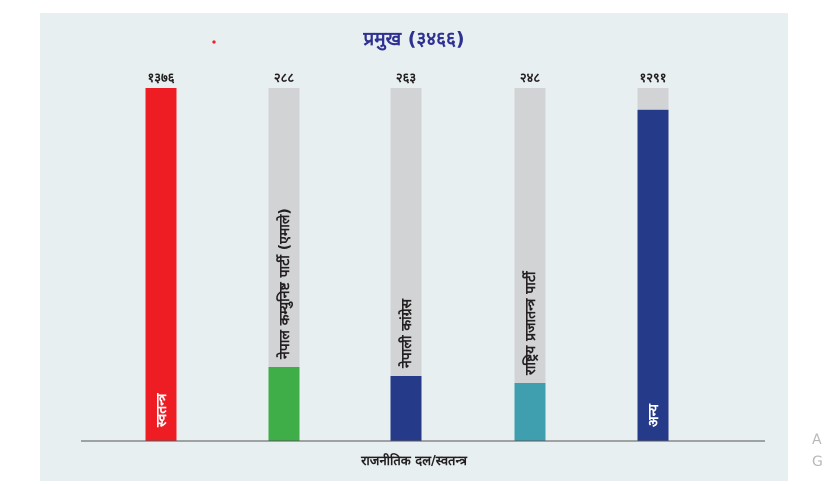 The image size is (824, 484). What do you see at coordinates (654, 415) in the screenshot?
I see `bar-category-label-4: अन्य` at bounding box center [654, 415].